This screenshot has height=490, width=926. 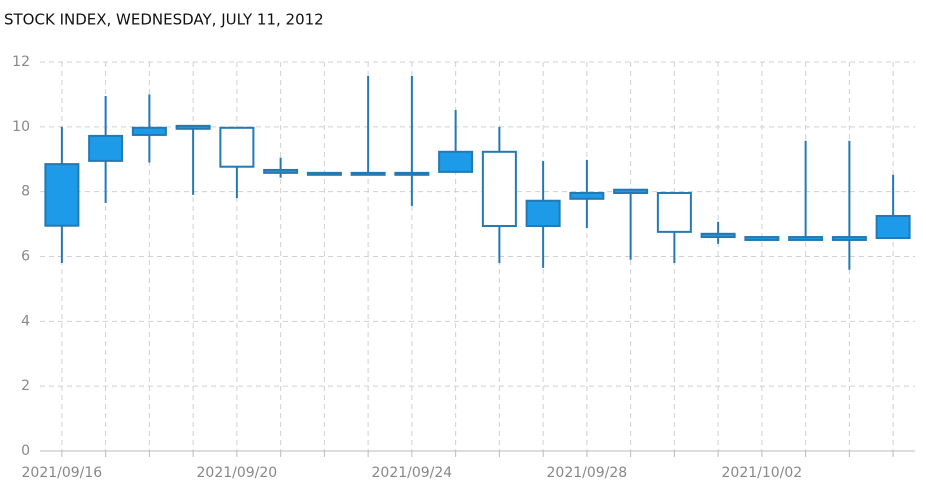 What do you see at coordinates (237, 473) in the screenshot?
I see `x-tick-label: 2021/09/20` at bounding box center [237, 473].